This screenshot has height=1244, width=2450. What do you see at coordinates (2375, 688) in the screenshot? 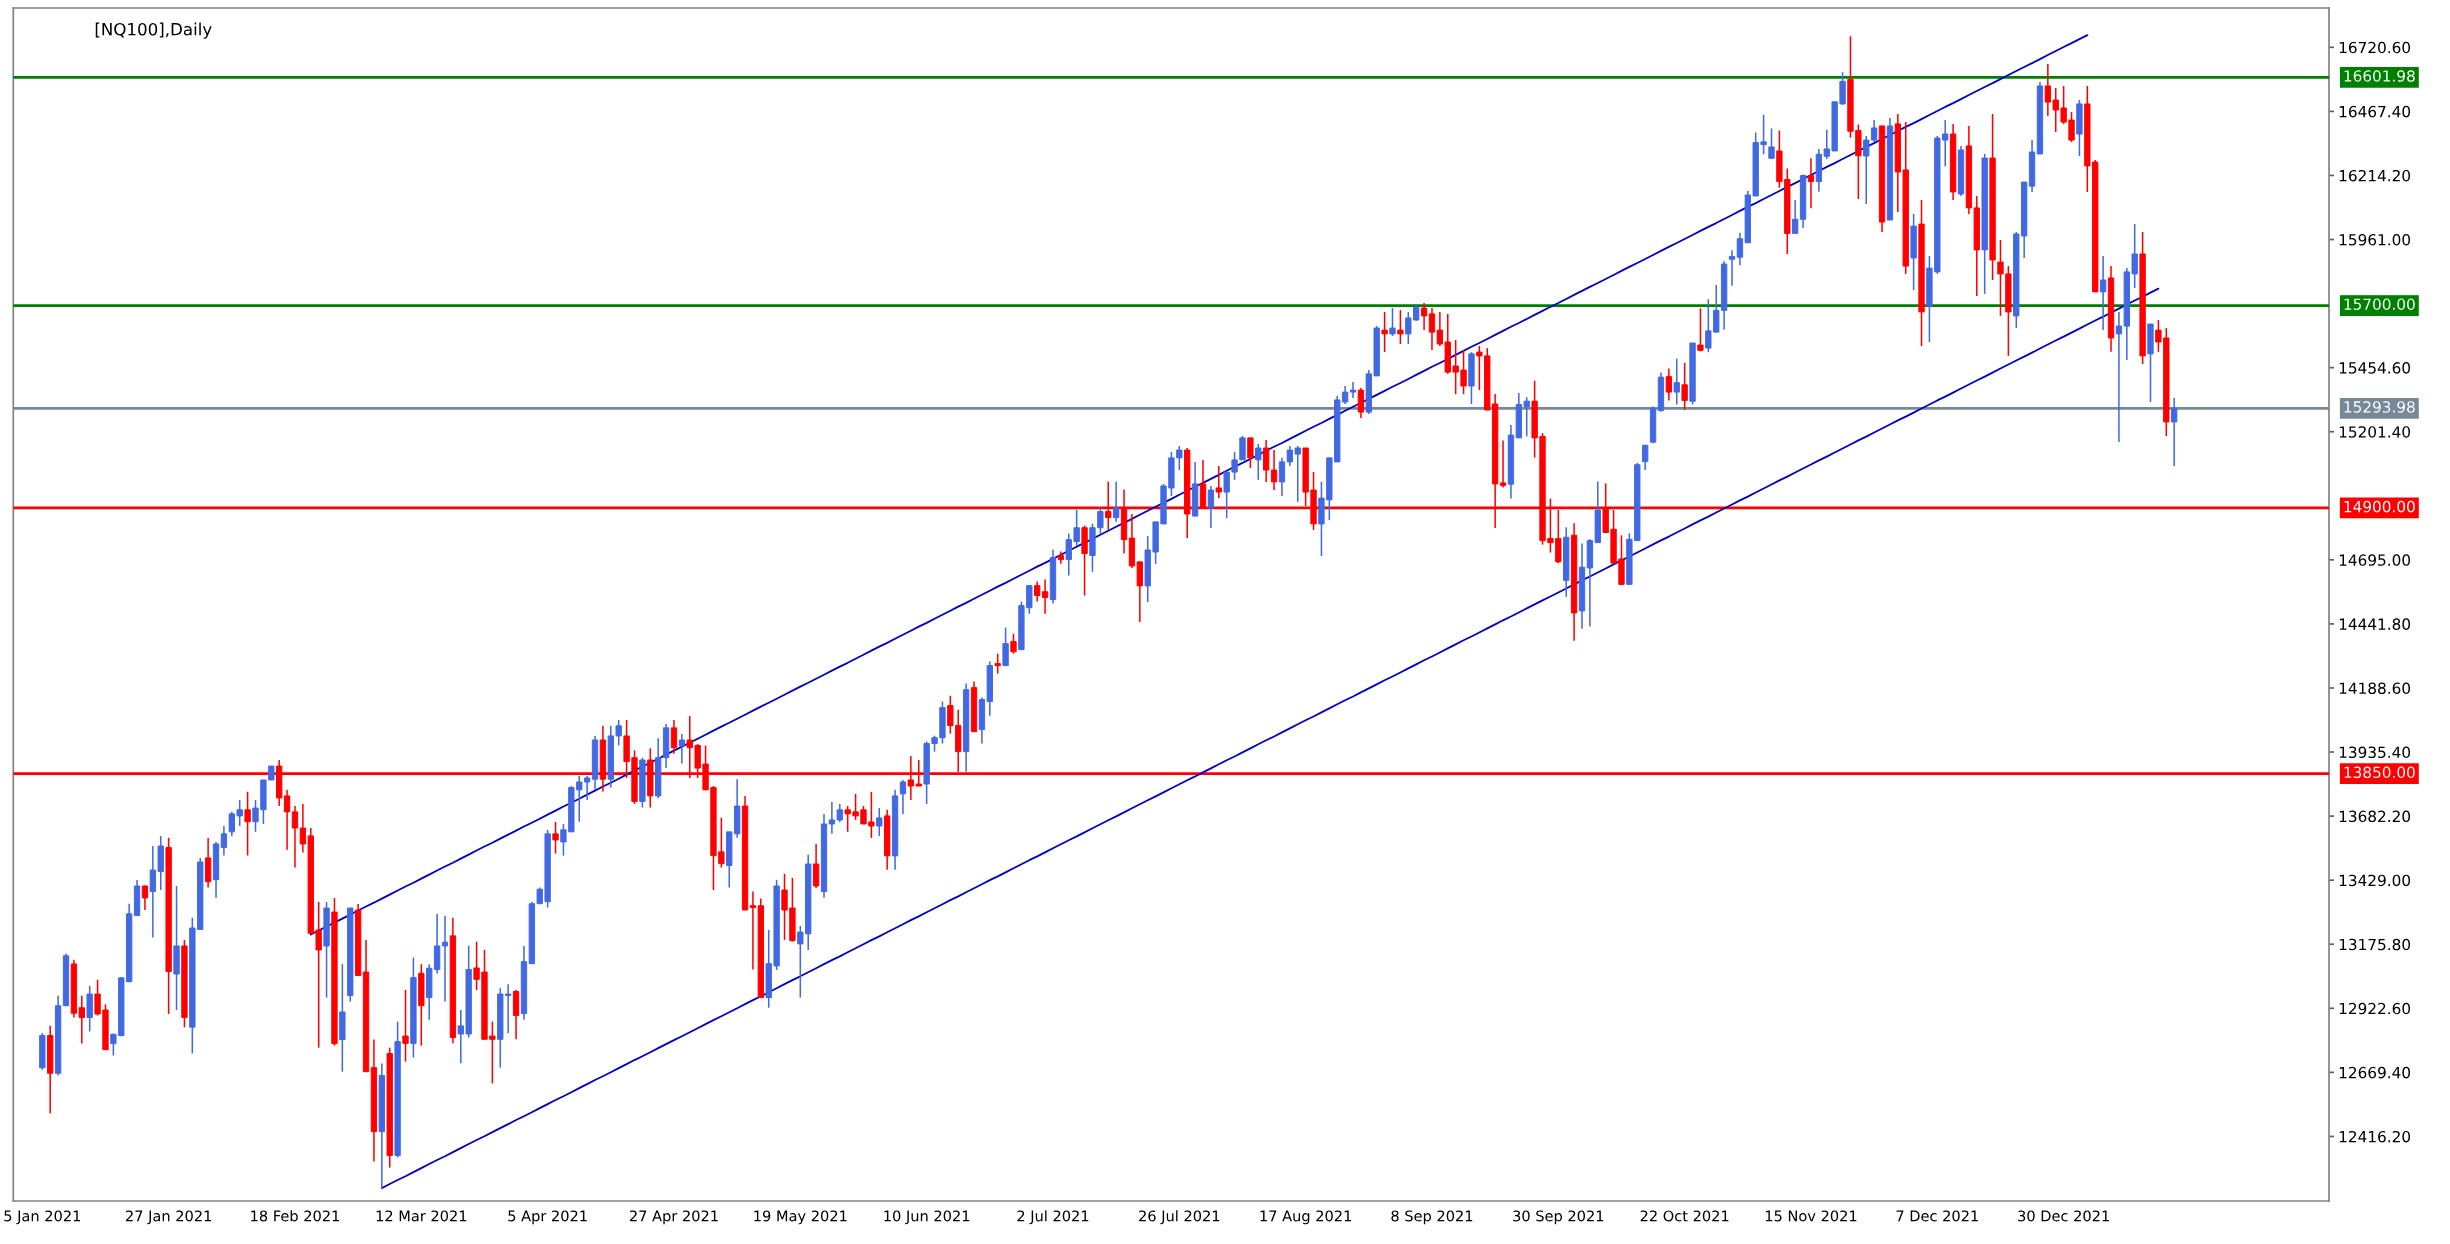
I see `y-tick-label: 14188.60` at bounding box center [2375, 688].